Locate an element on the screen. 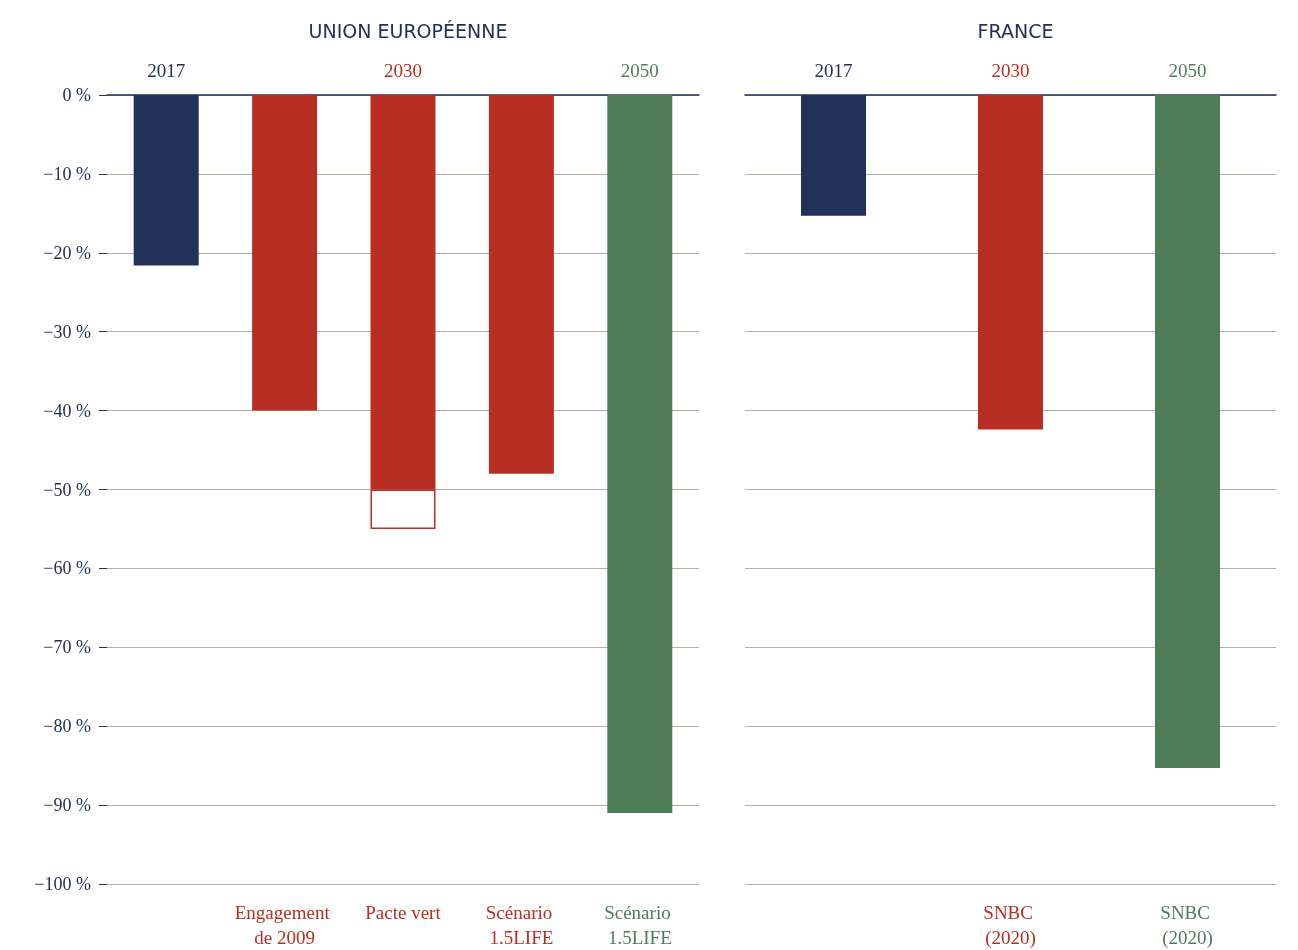 The height and width of the screenshot is (950, 1298). y-tick-label: −40 % is located at coordinates (67, 410).